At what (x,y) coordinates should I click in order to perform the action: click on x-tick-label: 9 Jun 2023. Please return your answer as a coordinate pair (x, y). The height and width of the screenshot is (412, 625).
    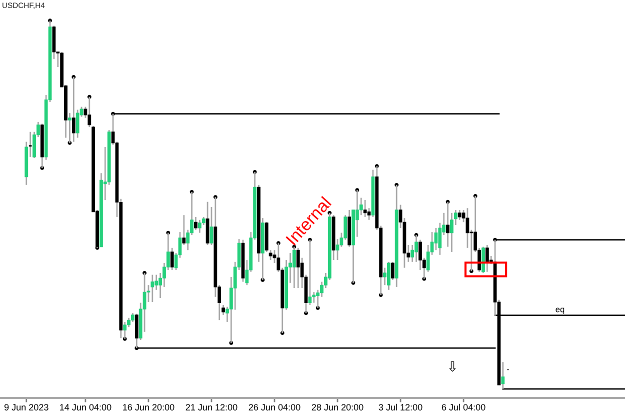
    Looking at the image, I should click on (26, 407).